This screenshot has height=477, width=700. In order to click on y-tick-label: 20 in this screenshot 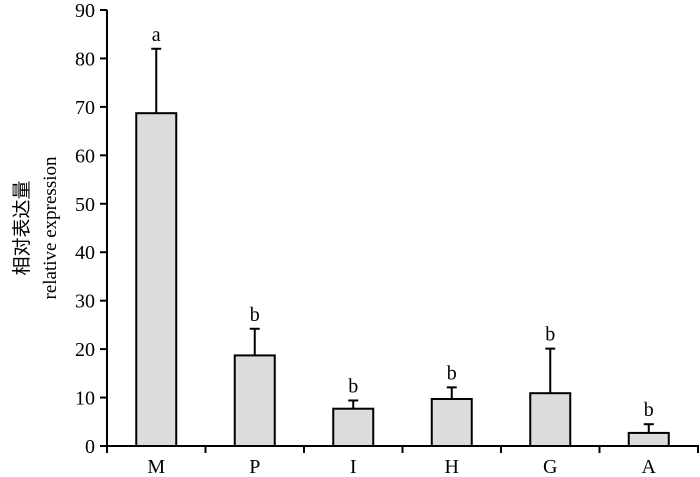, I will do `click(85, 350)`.